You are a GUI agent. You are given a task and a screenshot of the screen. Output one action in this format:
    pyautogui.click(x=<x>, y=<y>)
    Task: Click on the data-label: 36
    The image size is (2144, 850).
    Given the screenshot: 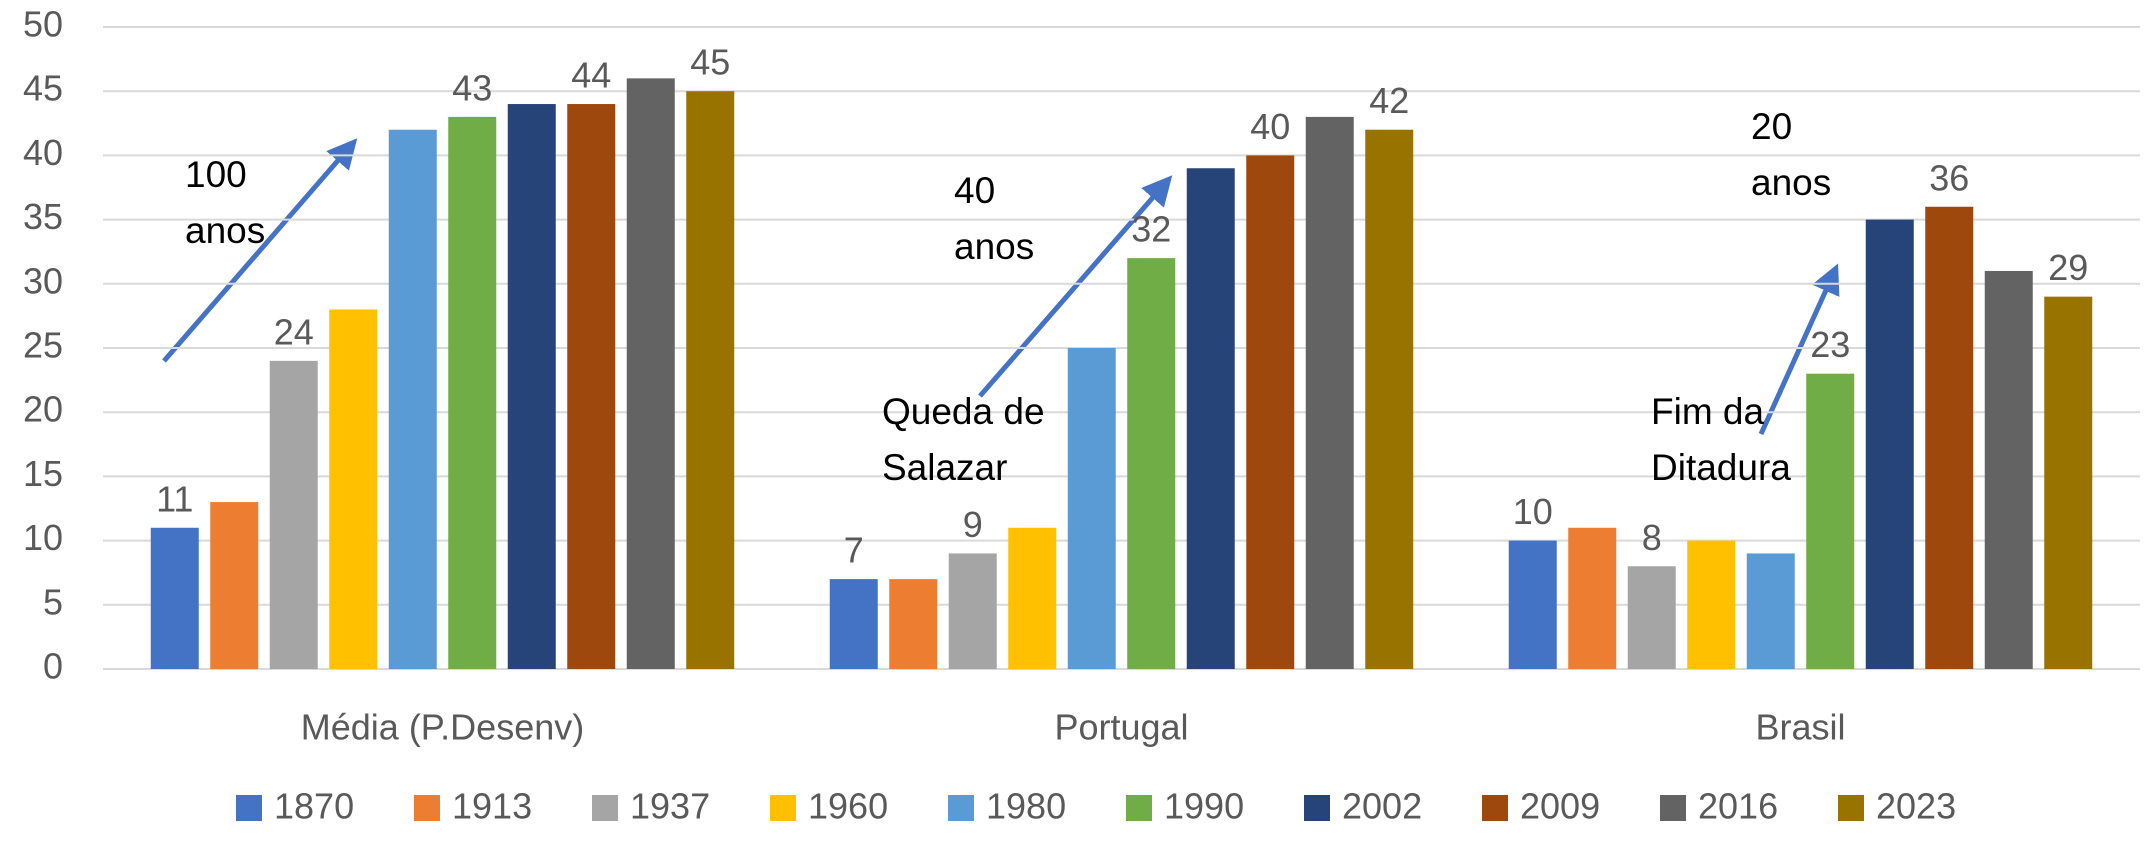 What is the action you would take?
    pyautogui.click(x=1949, y=177)
    